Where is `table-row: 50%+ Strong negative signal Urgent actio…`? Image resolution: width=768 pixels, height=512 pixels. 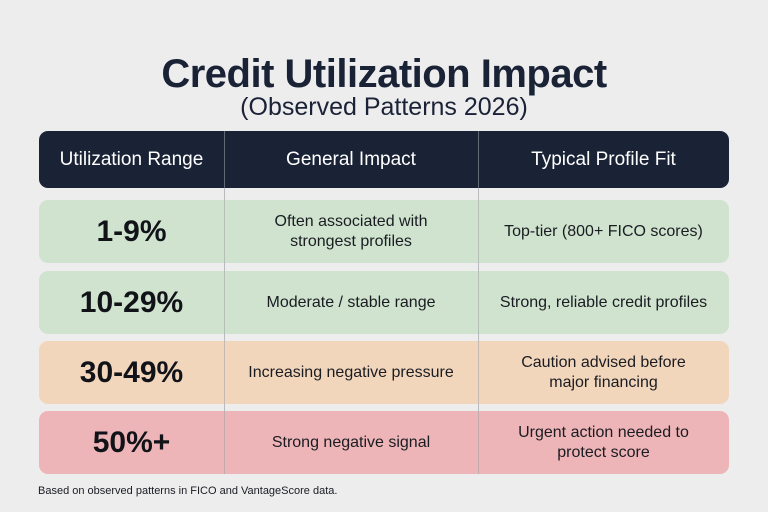
table-row: 50%+ Strong negative signal Urgent actio… is located at coordinates (384, 442).